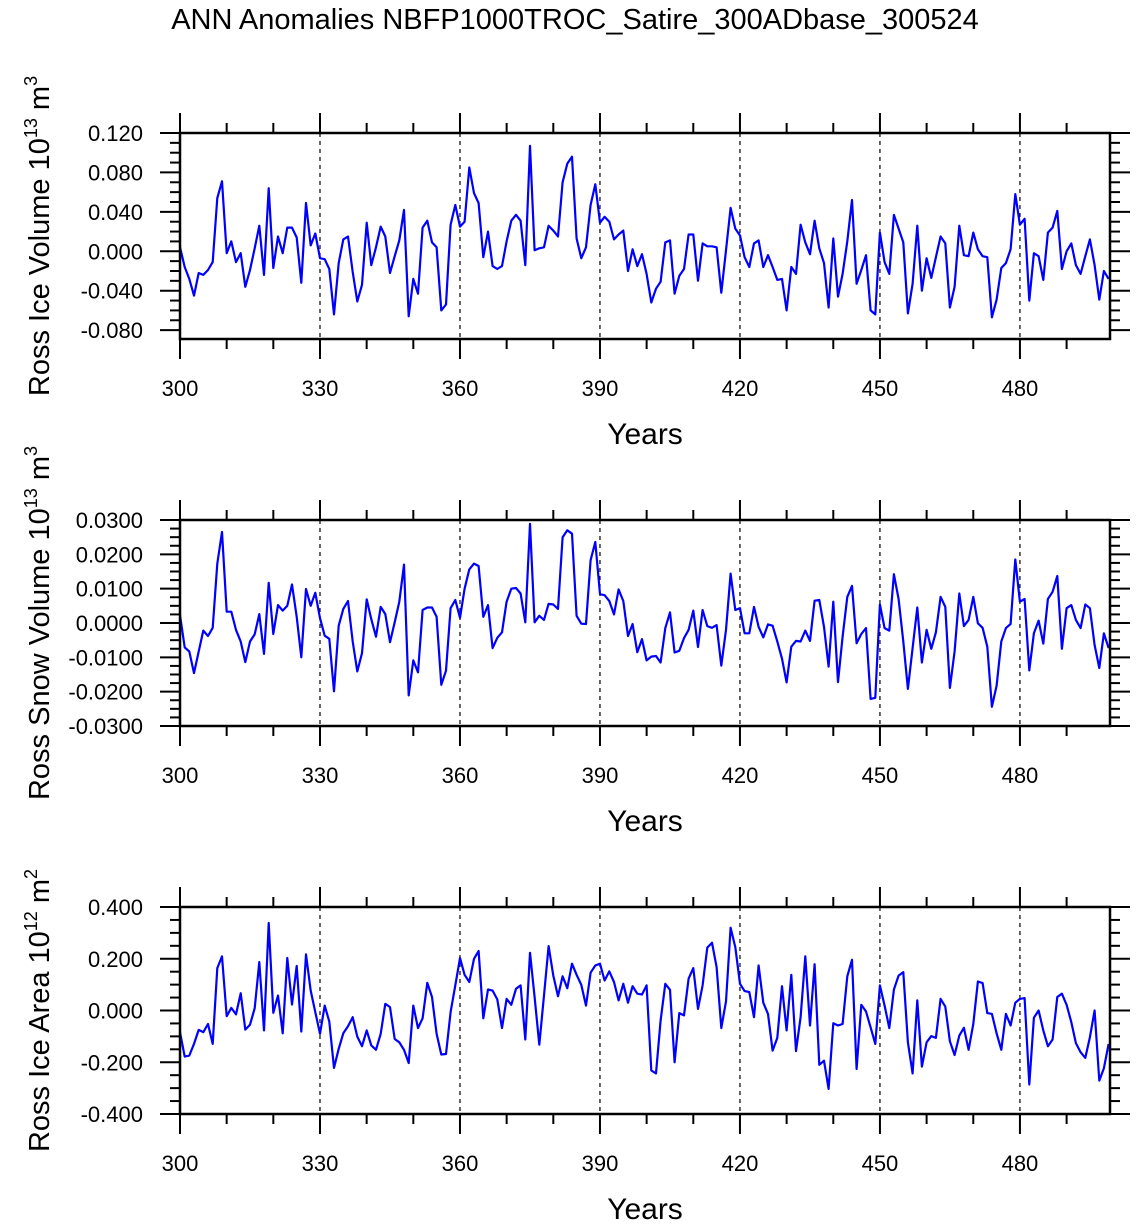 This screenshot has width=1136, height=1224. I want to click on y-tick-label: -0.080, so click(112, 330).